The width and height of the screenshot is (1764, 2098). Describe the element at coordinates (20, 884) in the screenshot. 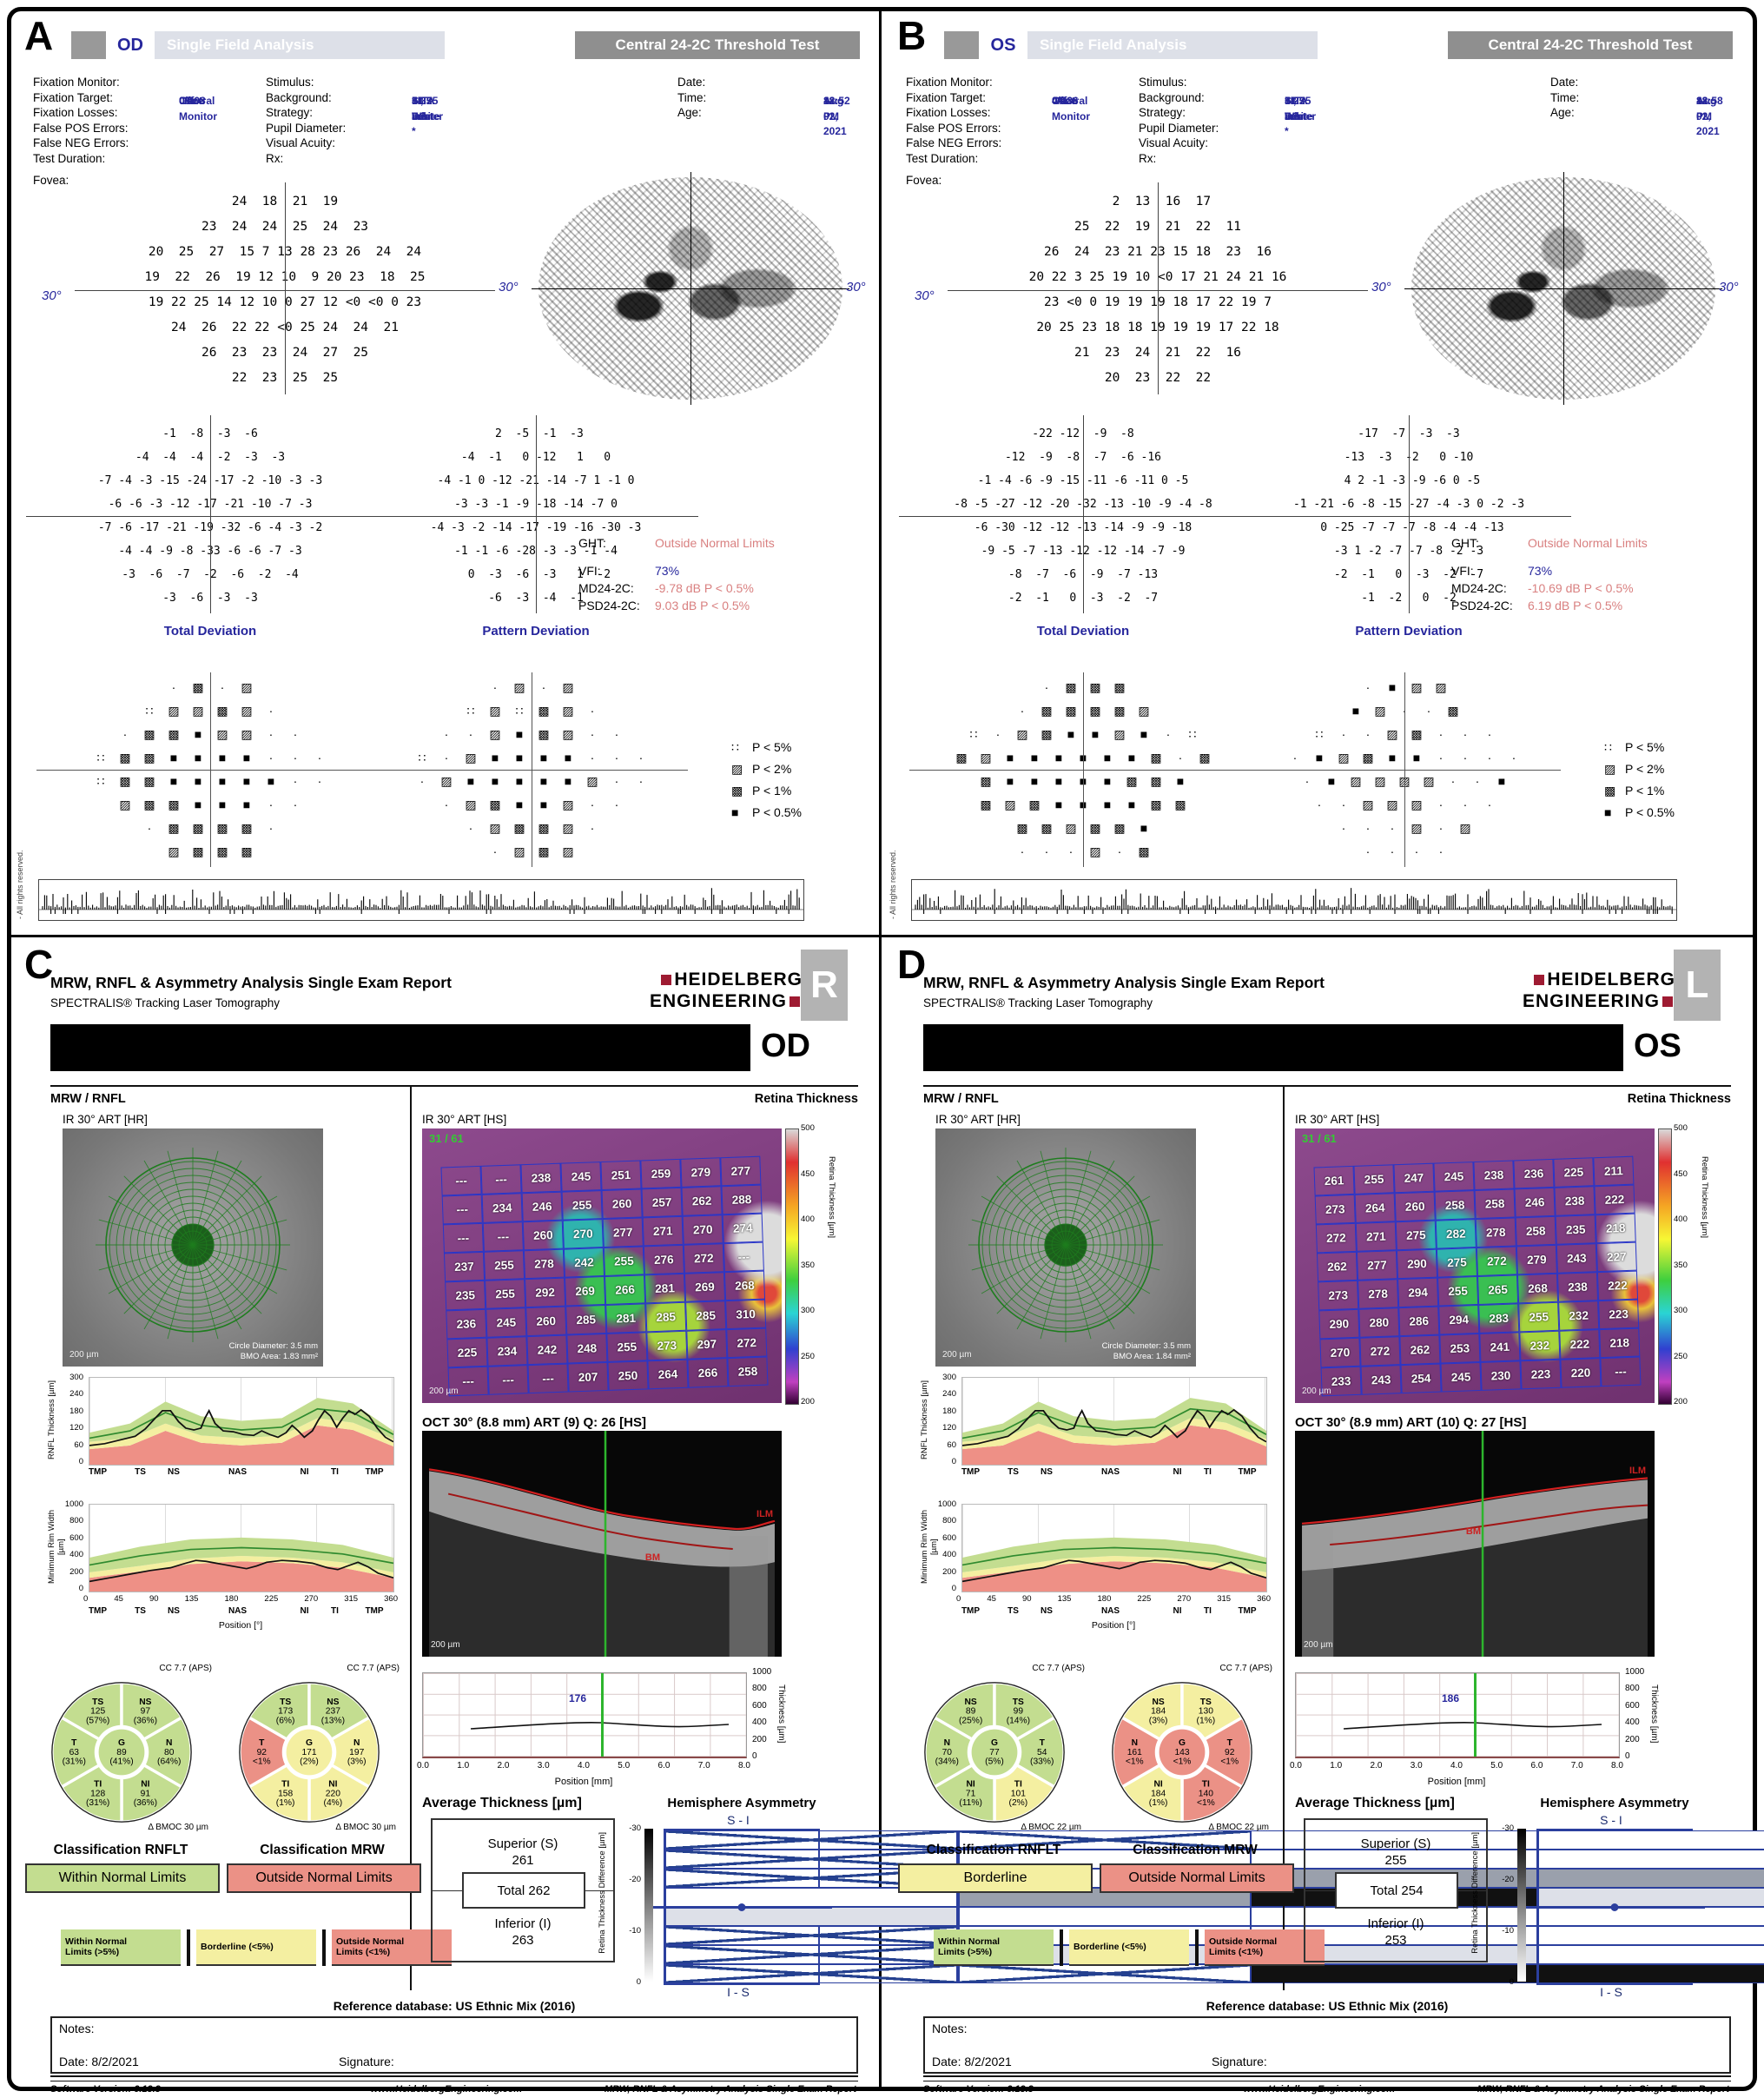

I see `copyright-note: - All rights reserved.` at that location.